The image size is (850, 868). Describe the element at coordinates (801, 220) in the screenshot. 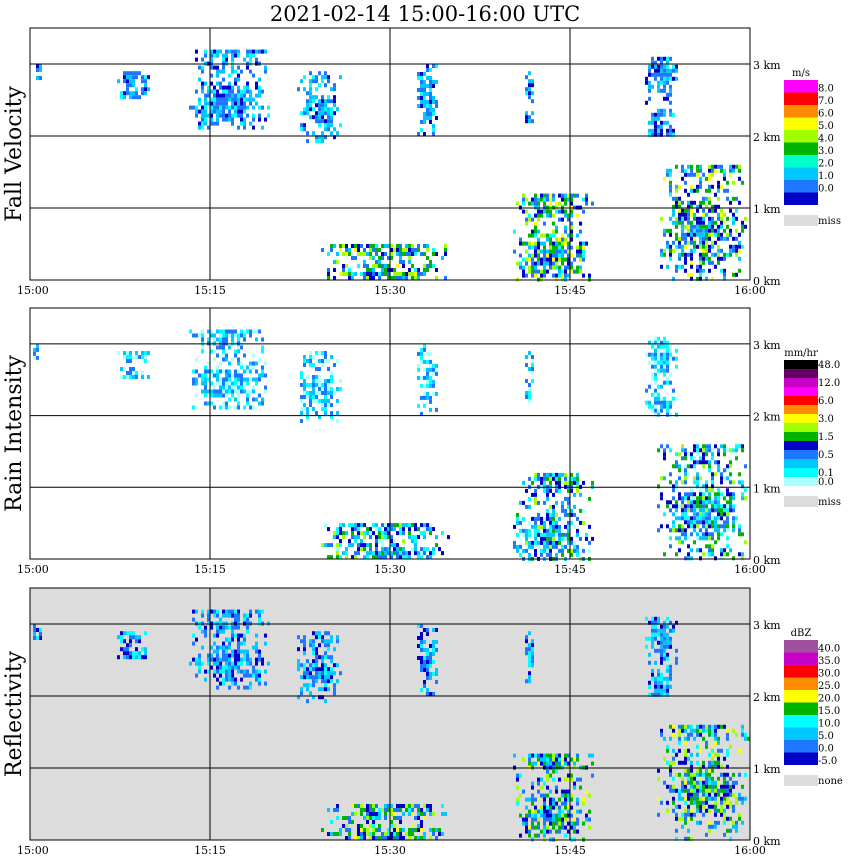

I see `legend-missing-swatch` at that location.